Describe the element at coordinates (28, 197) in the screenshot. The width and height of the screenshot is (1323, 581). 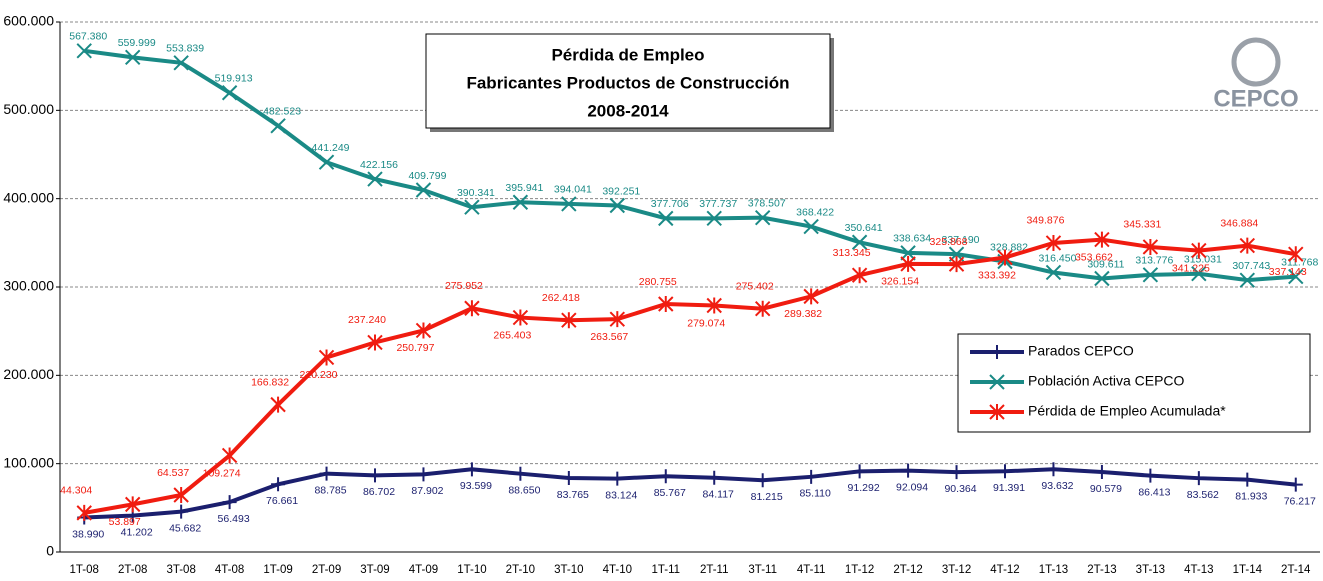
I see `y-tick-label: 400.000` at that location.